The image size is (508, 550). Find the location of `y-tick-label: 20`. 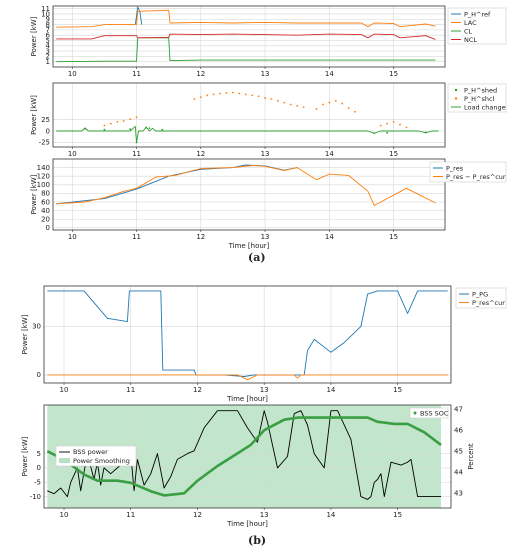

y-tick-label: 20 is located at coordinates (45, 220).